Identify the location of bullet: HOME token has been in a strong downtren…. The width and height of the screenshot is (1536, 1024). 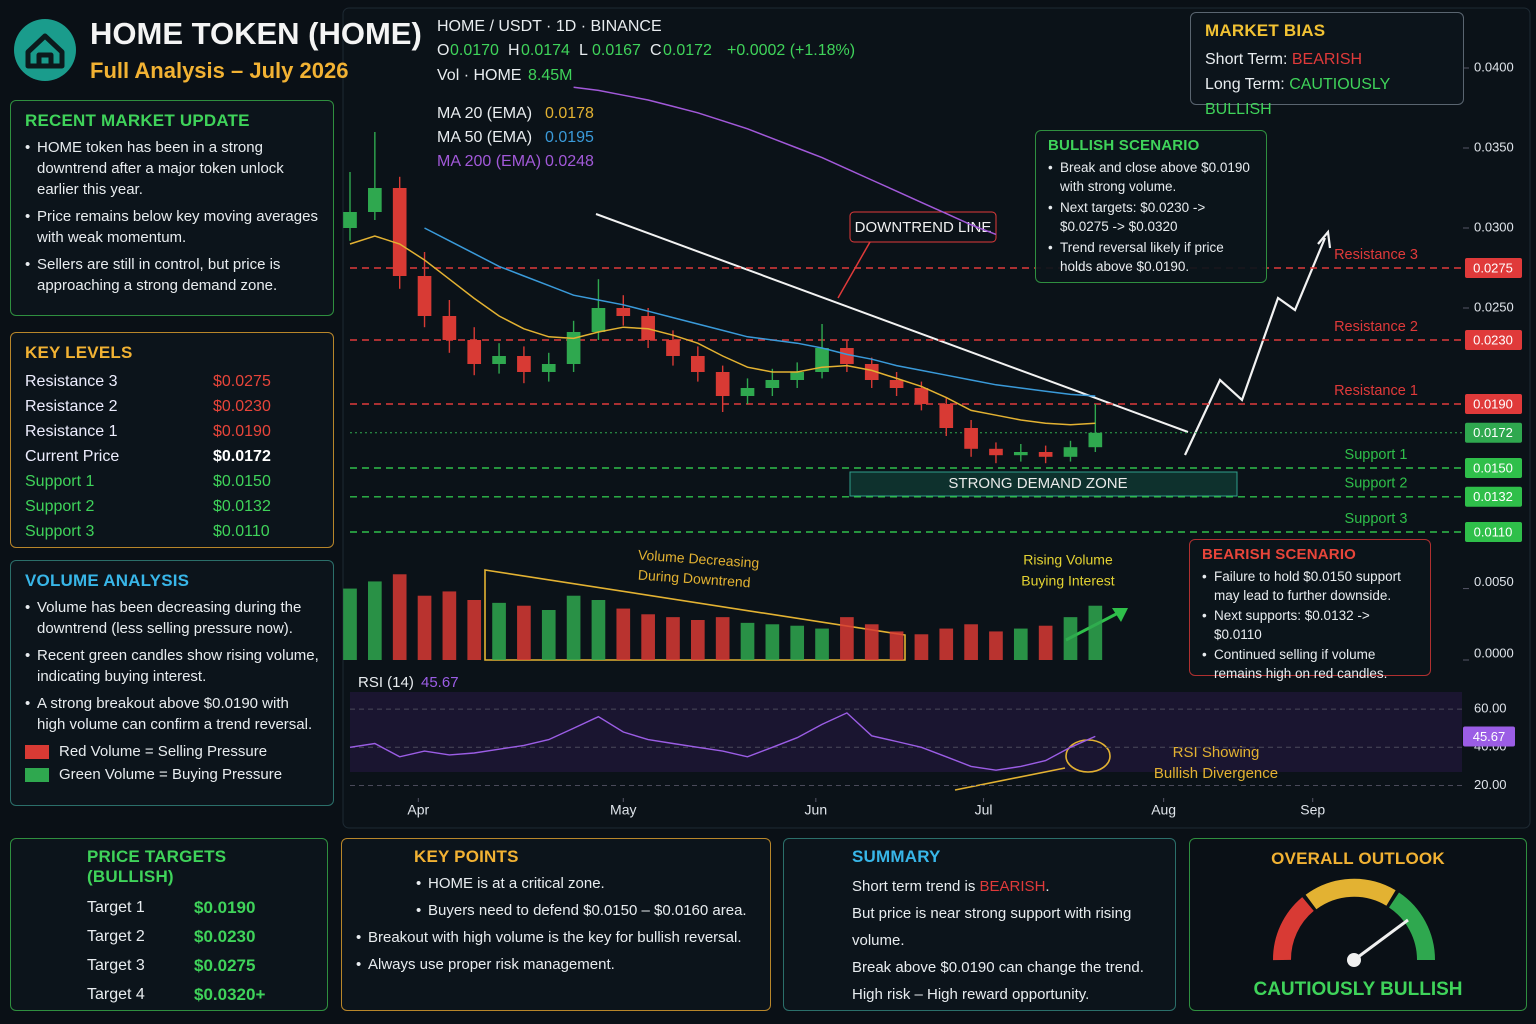
(172, 168).